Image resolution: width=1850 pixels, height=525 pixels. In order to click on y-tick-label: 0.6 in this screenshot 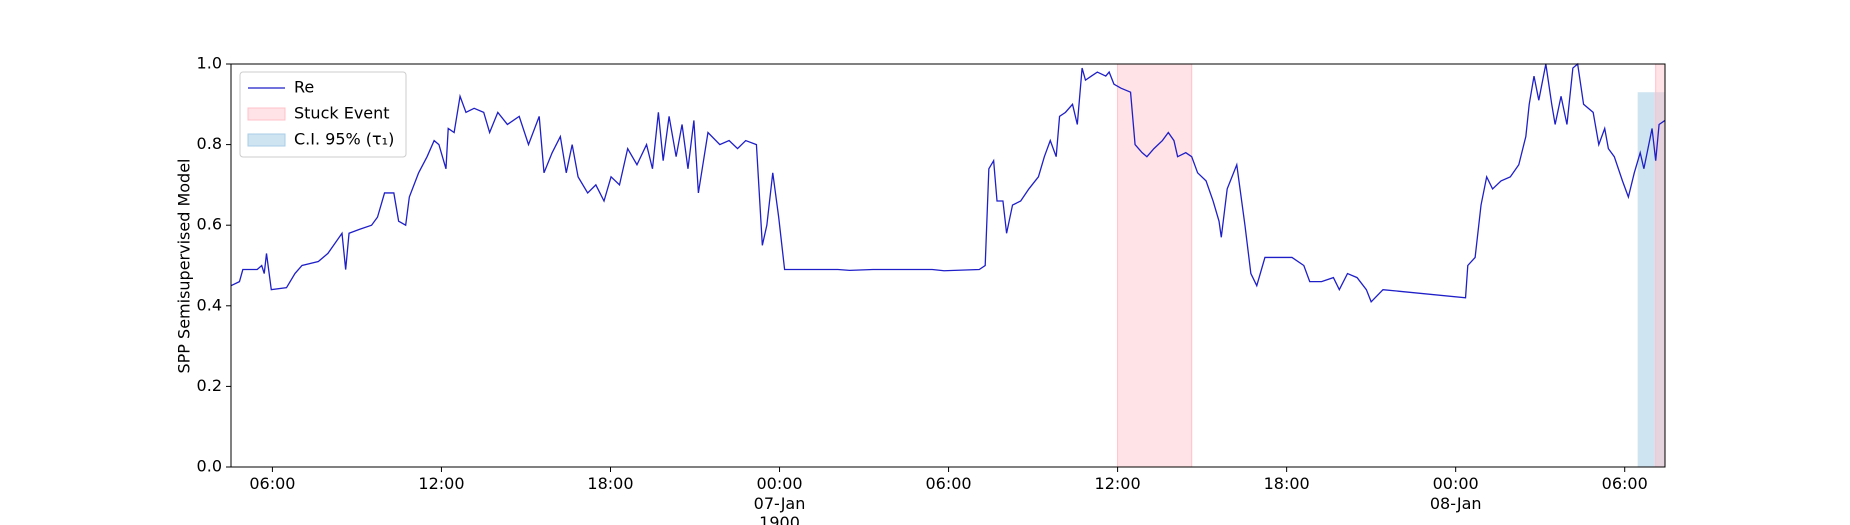, I will do `click(209, 224)`.